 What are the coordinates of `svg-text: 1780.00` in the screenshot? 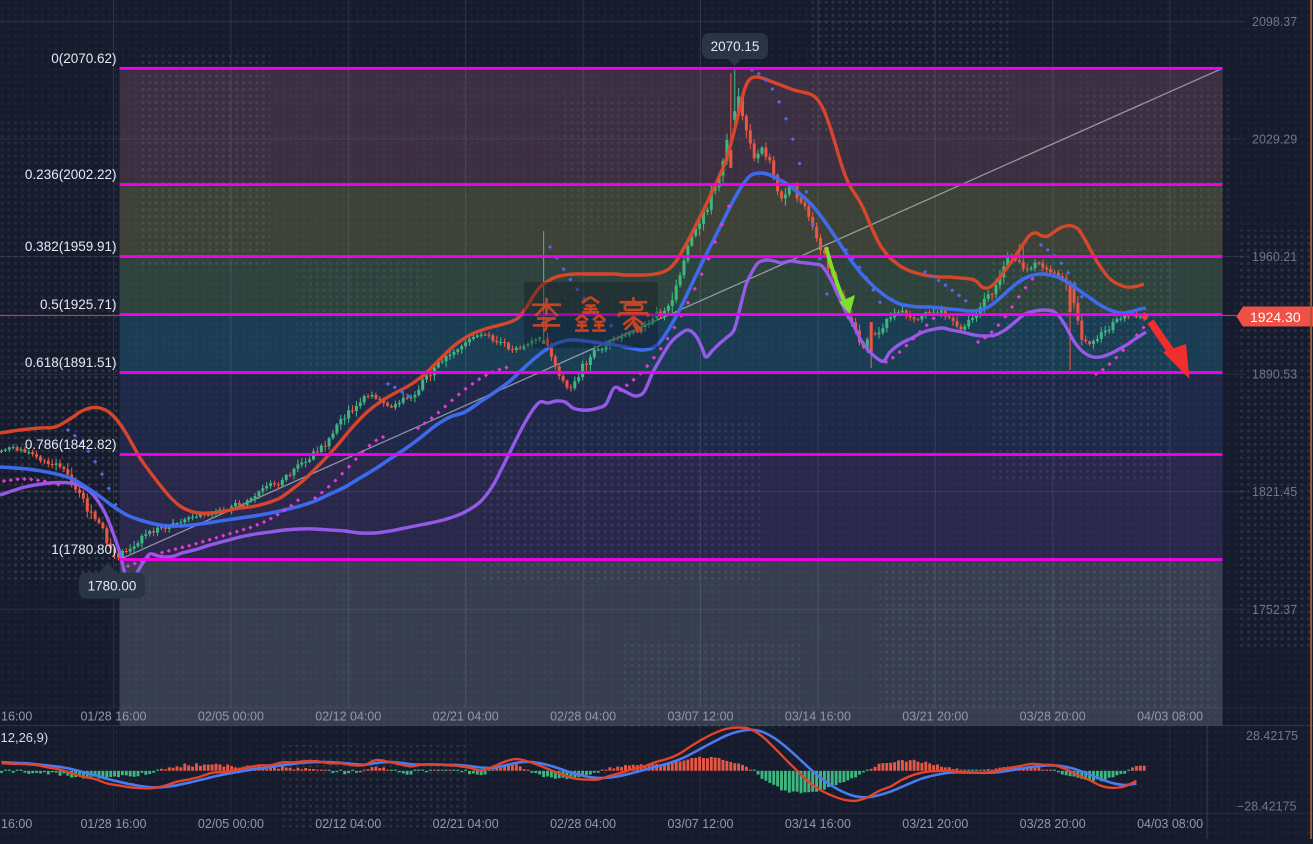 It's located at (112, 586).